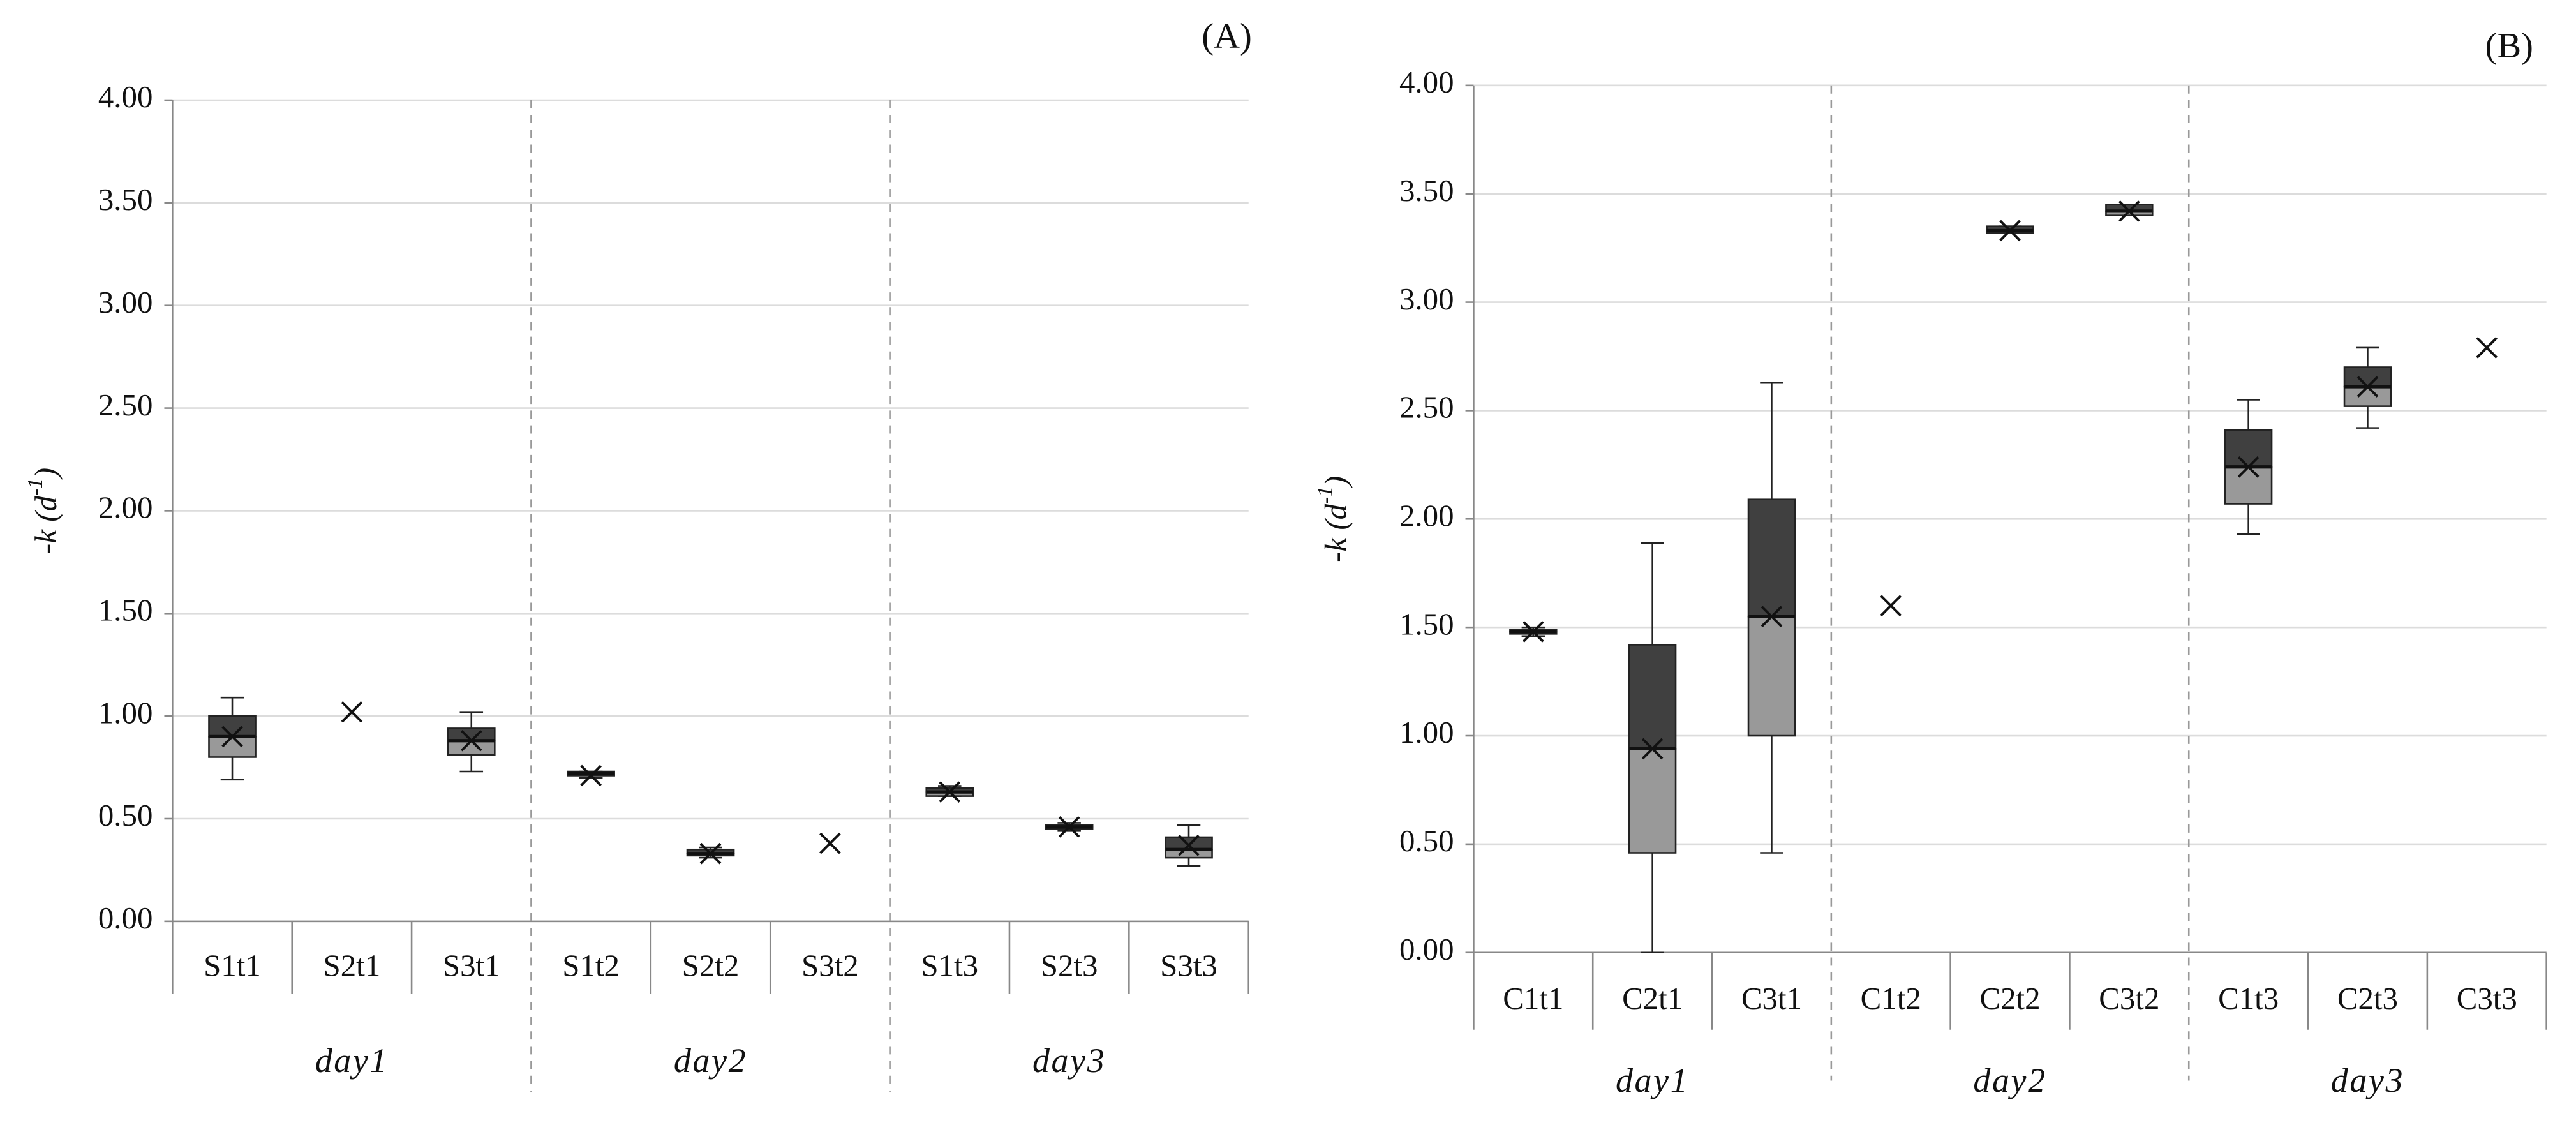 This screenshot has width=2576, height=1125. What do you see at coordinates (949, 966) in the screenshot?
I see `x-tick-label: S1t3` at bounding box center [949, 966].